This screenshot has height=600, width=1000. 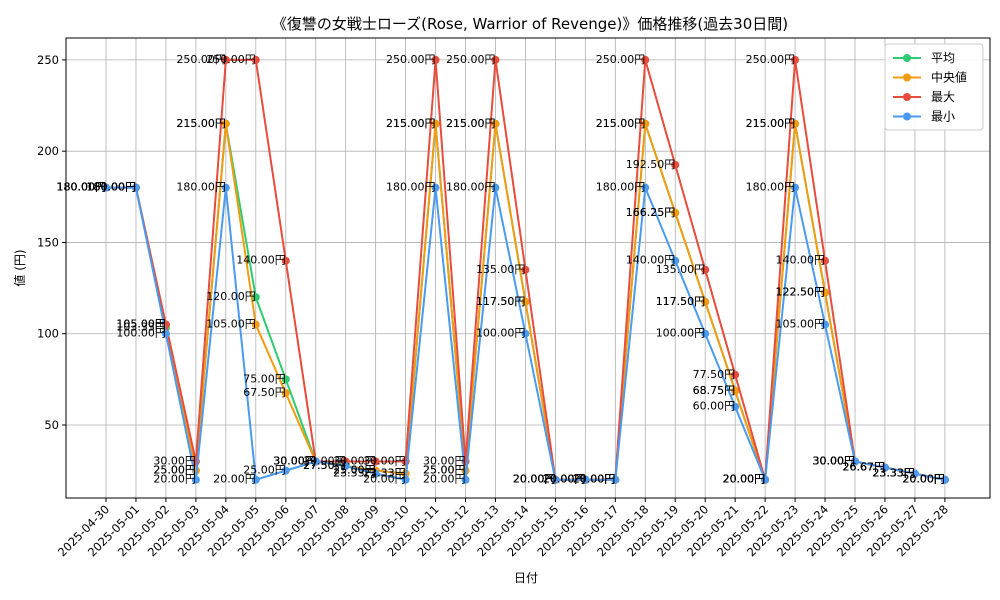 I want to click on data-label: 166.25円, so click(x=651, y=212).